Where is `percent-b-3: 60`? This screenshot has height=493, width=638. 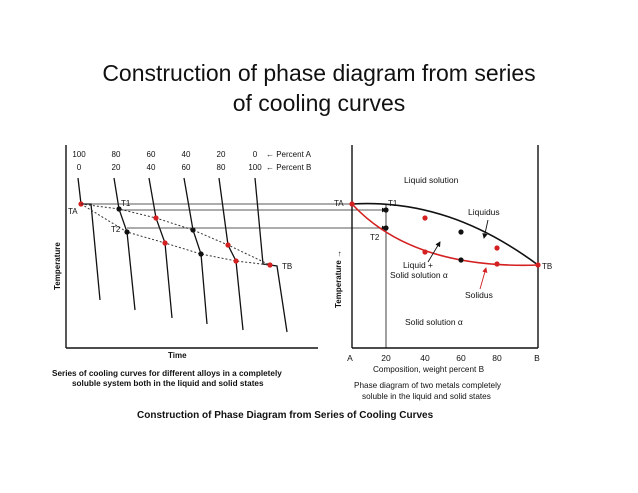
percent-b-3: 60 is located at coordinates (186, 167).